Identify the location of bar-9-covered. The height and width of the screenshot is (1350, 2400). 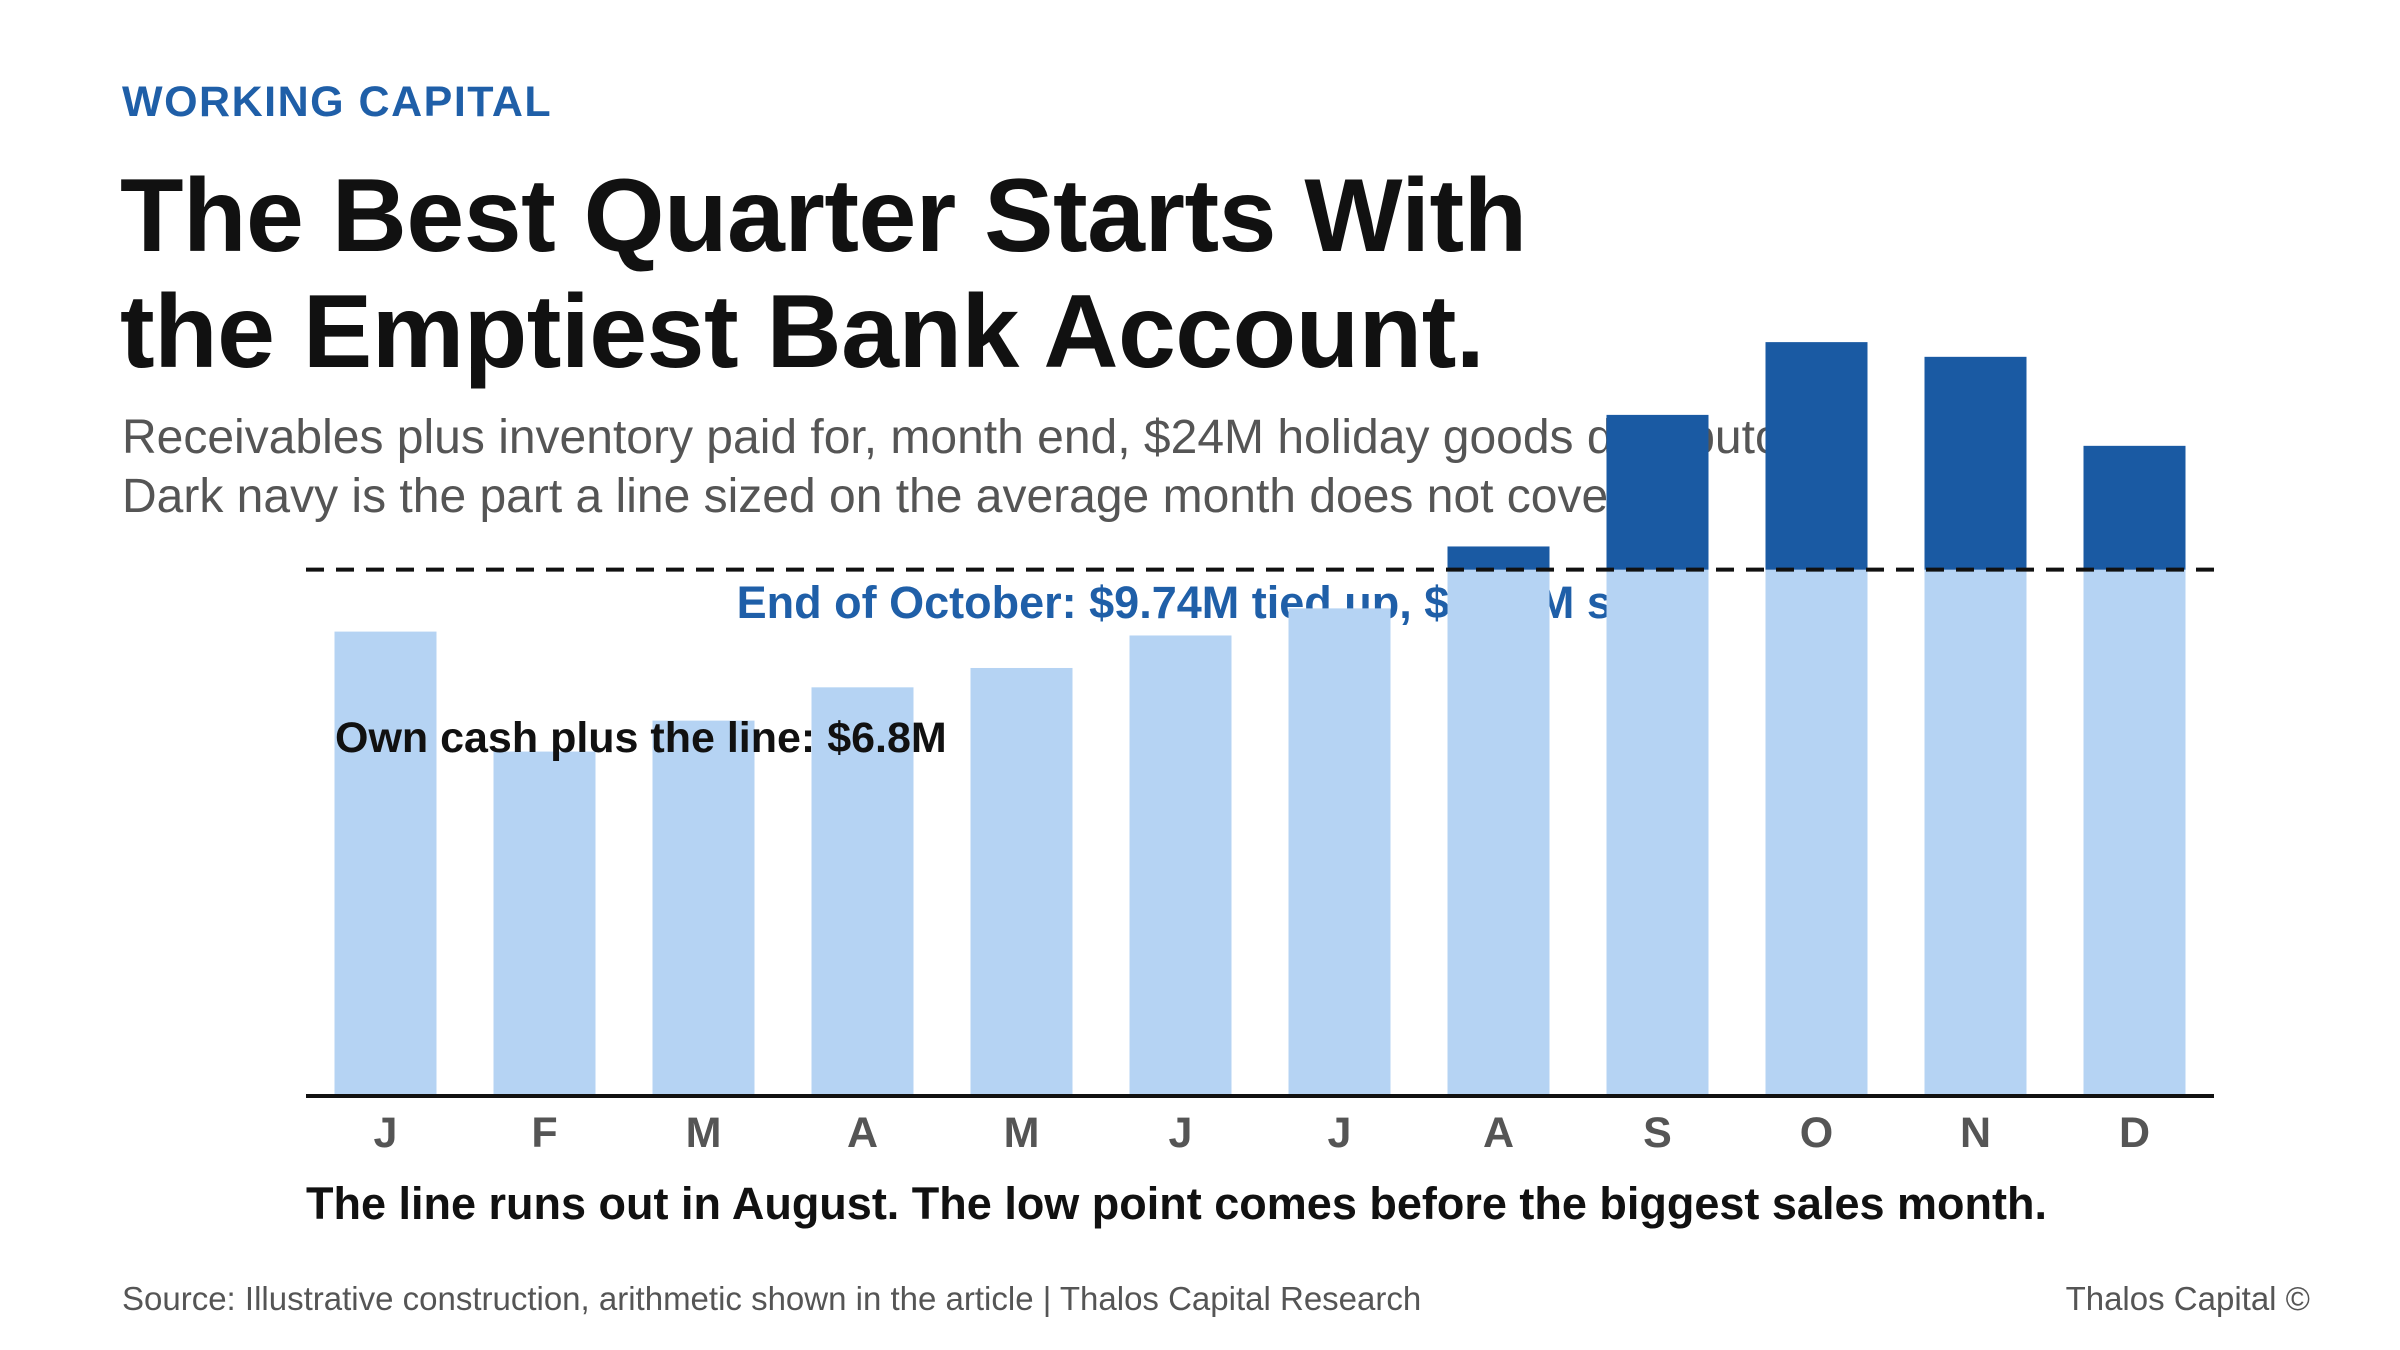
(1816, 832).